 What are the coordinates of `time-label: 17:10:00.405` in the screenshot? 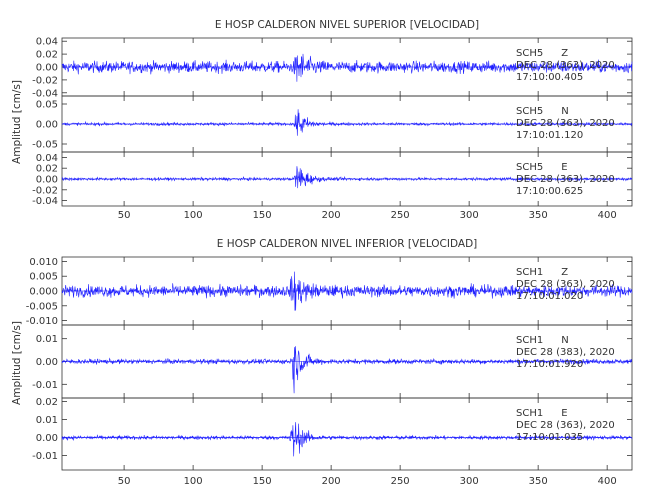 It's located at (549, 77).